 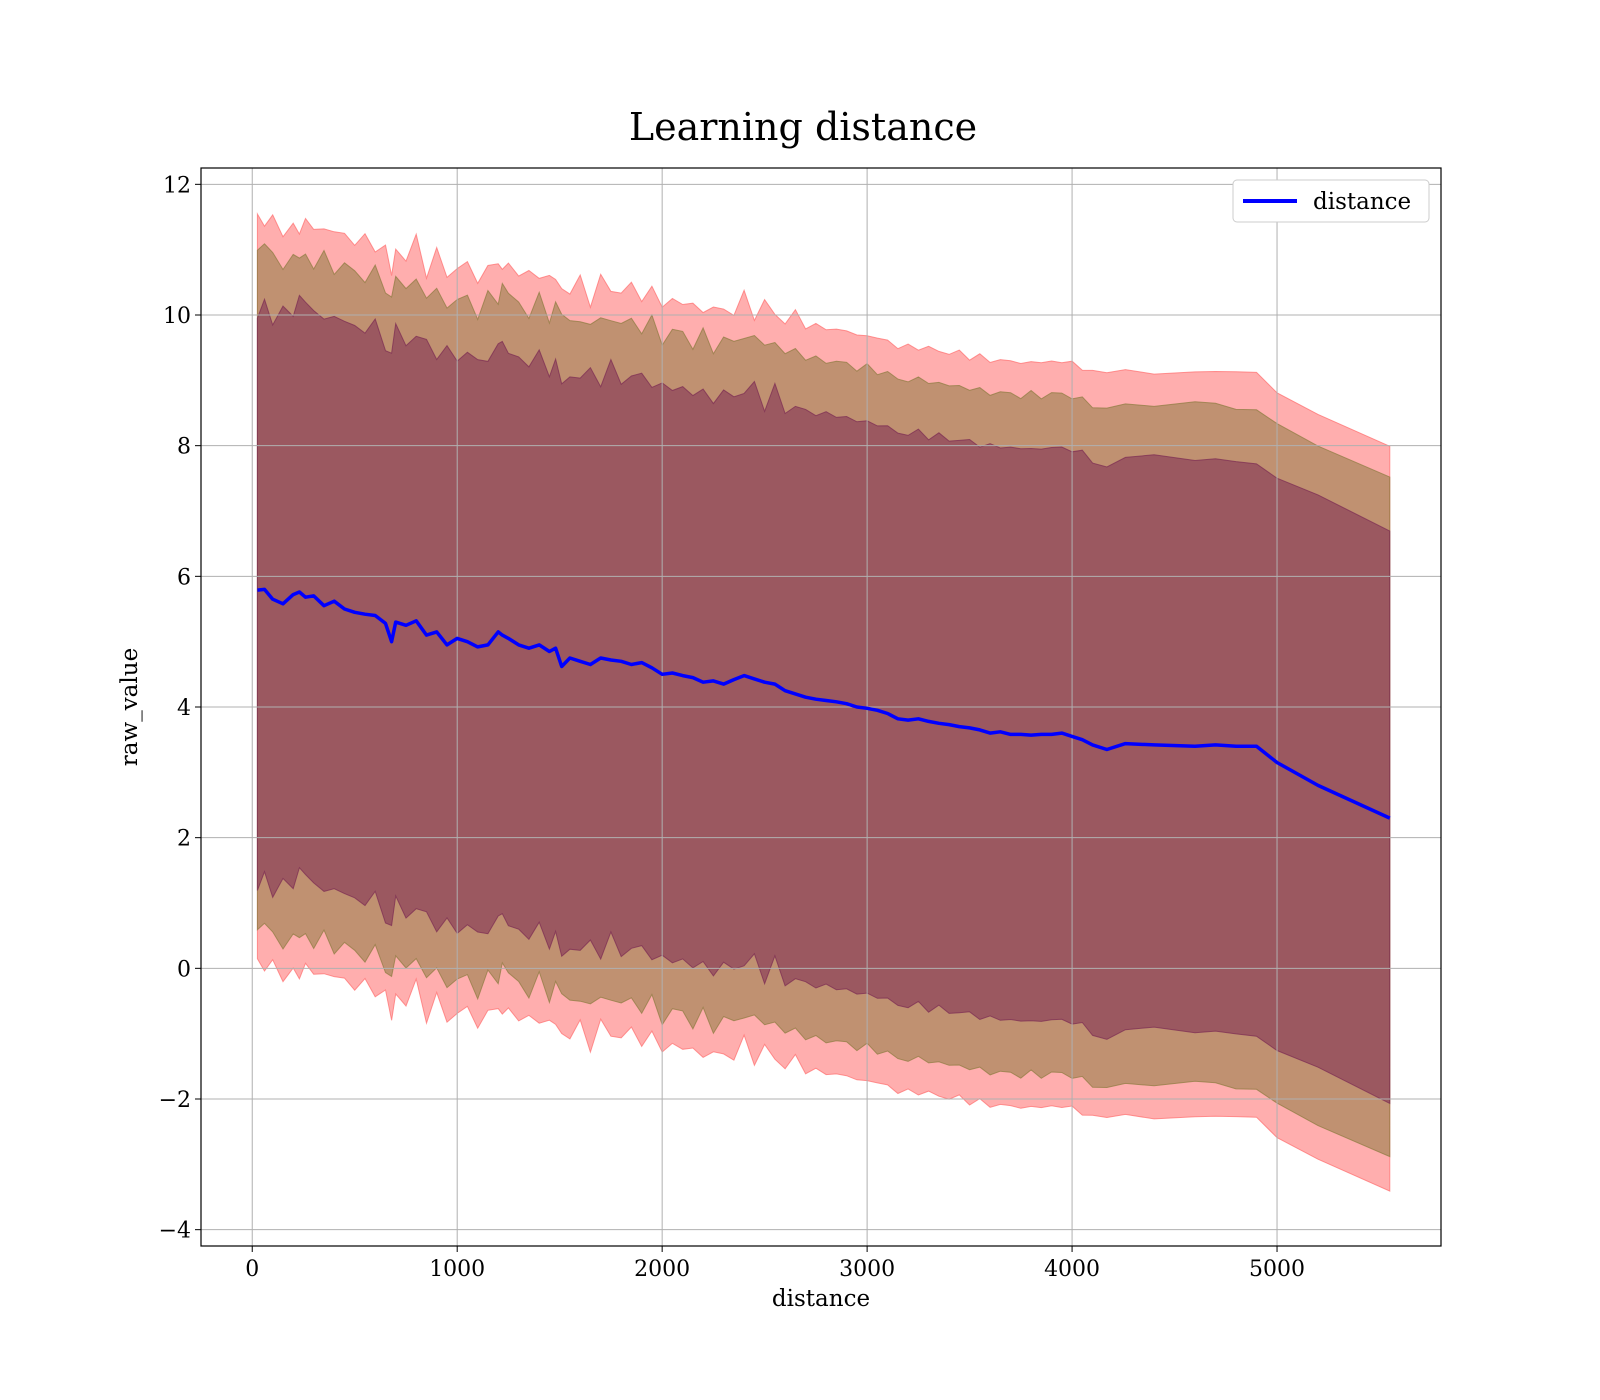 I want to click on y-tick-label: −2, so click(x=175, y=1100).